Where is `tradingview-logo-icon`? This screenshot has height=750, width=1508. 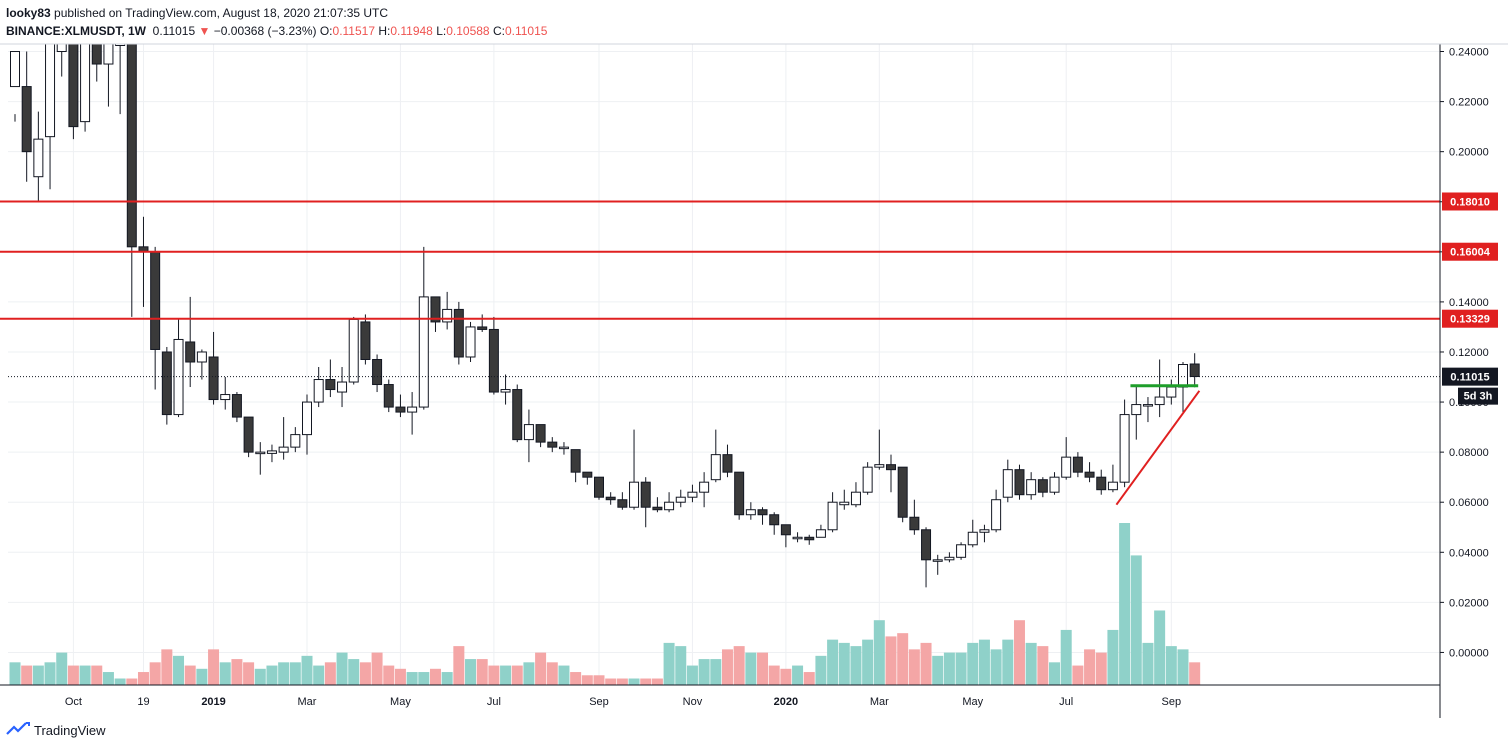
tradingview-logo-icon is located at coordinates (18, 728).